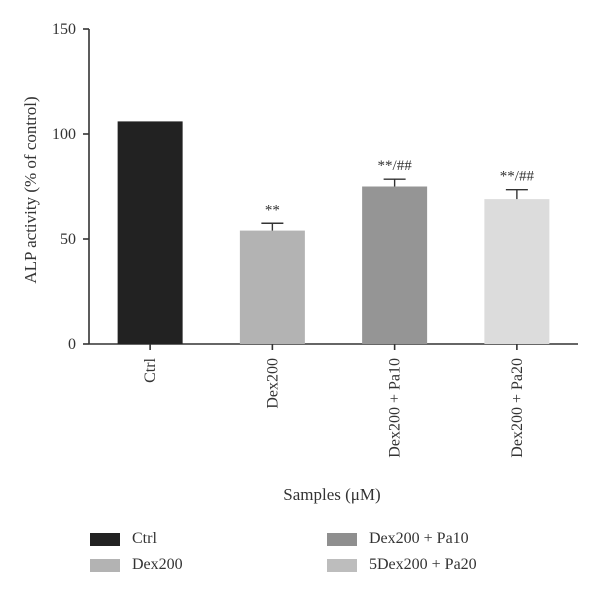 The image size is (600, 592). Describe the element at coordinates (64, 134) in the screenshot. I see `y-tick-label: 100` at that location.